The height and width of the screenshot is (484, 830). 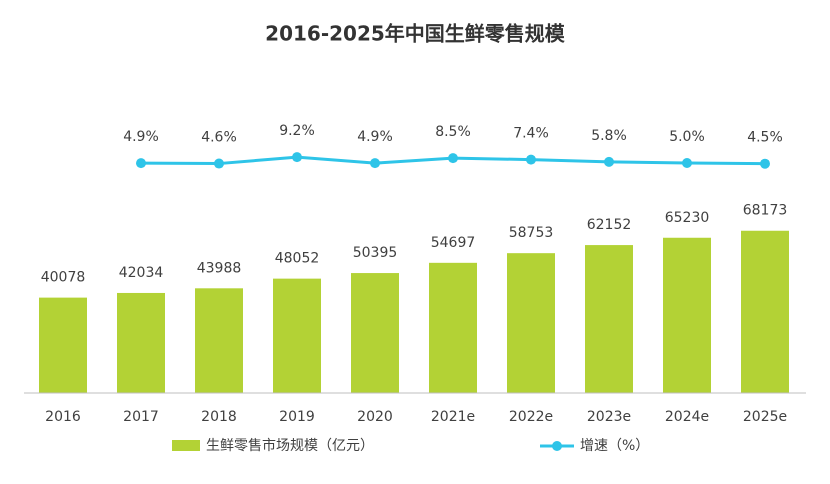 What do you see at coordinates (453, 132) in the screenshot?
I see `data-label: 8.5%` at bounding box center [453, 132].